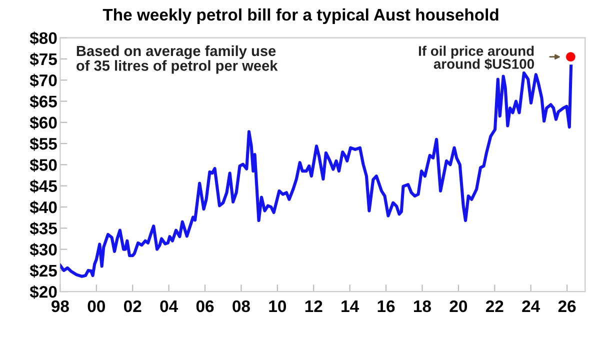  Describe the element at coordinates (459, 306) in the screenshot. I see `x-tick-label: 20` at that location.